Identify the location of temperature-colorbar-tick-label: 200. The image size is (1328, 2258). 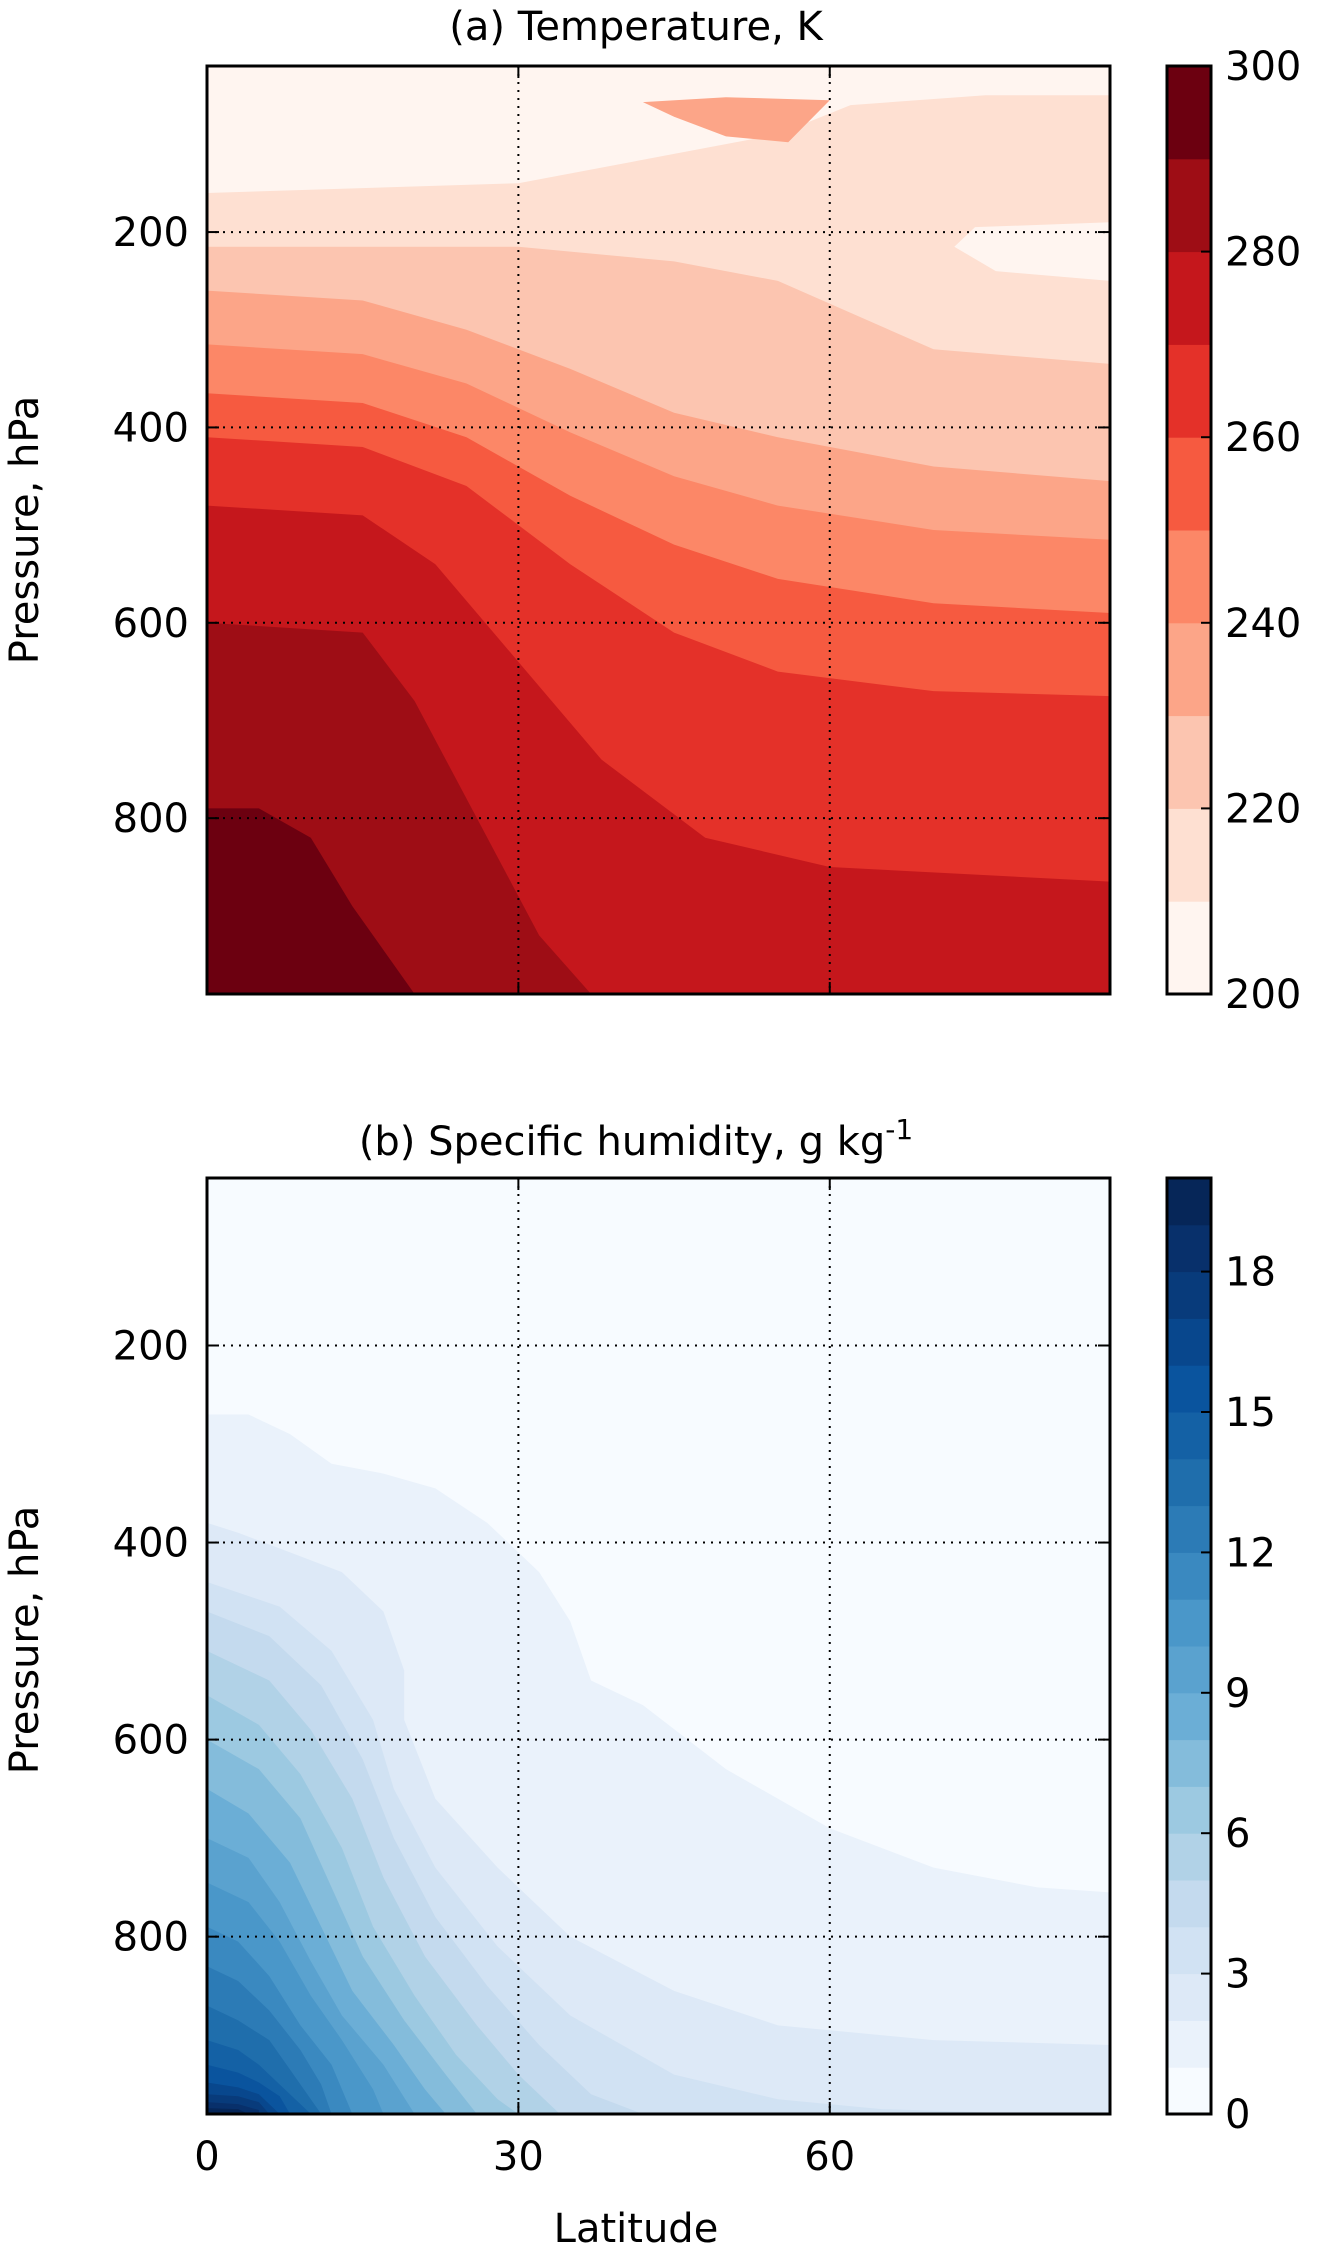
(1263, 995).